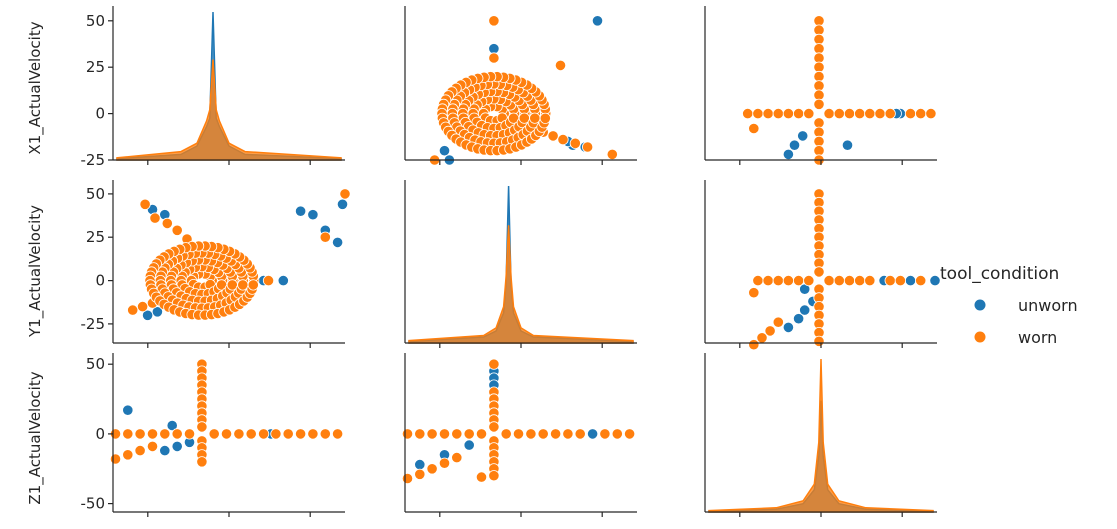  Describe the element at coordinates (980, 305) in the screenshot. I see `legend-marker-unworn` at that location.